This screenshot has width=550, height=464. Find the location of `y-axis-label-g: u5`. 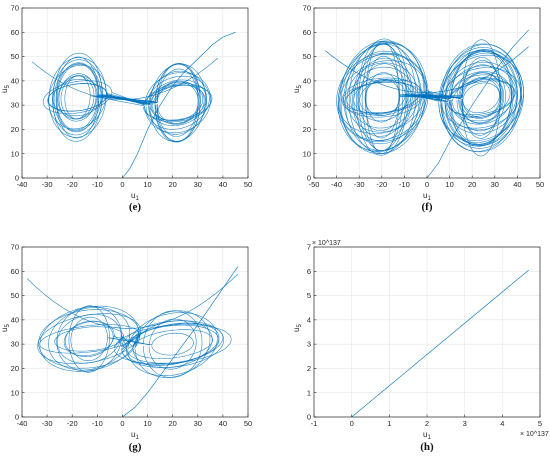

y-axis-label-g: u5 is located at coordinates (5, 328).